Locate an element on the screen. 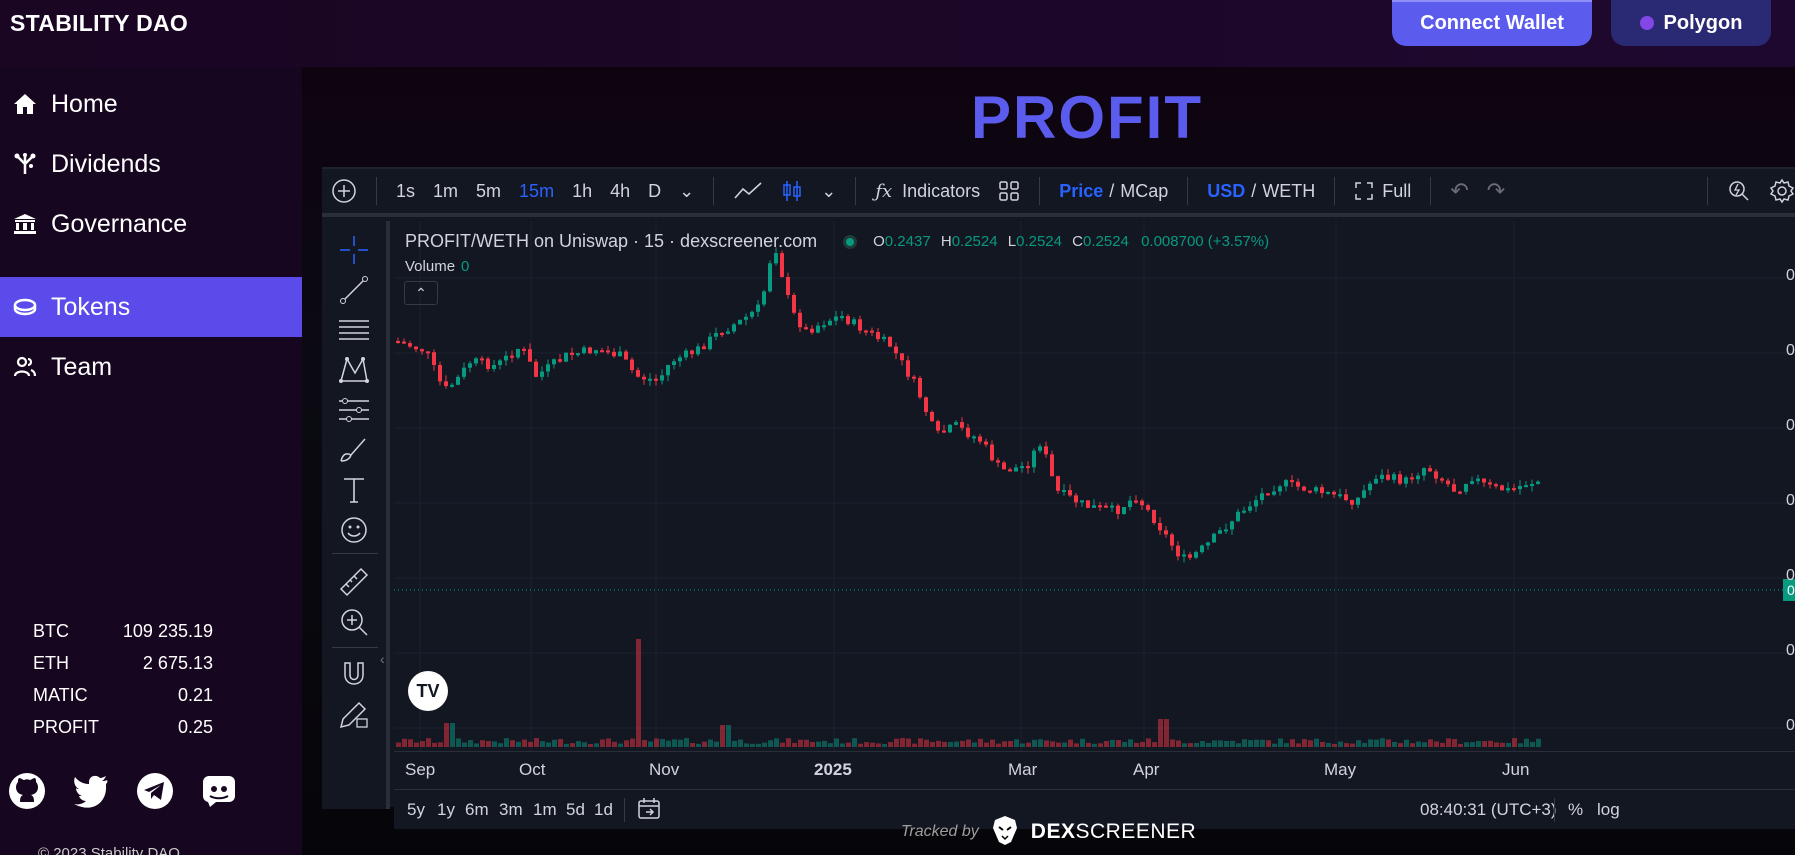 This screenshot has width=1795, height=855. twitter-icon is located at coordinates (91, 791).